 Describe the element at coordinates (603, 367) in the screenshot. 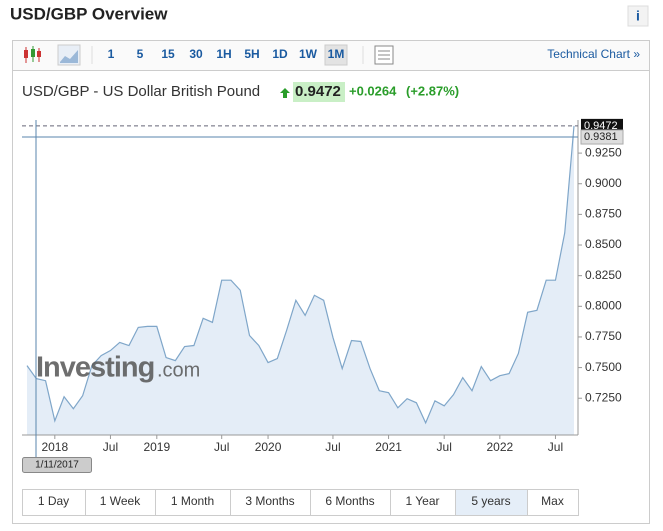

I see `y-tick-label: 0.7500` at that location.